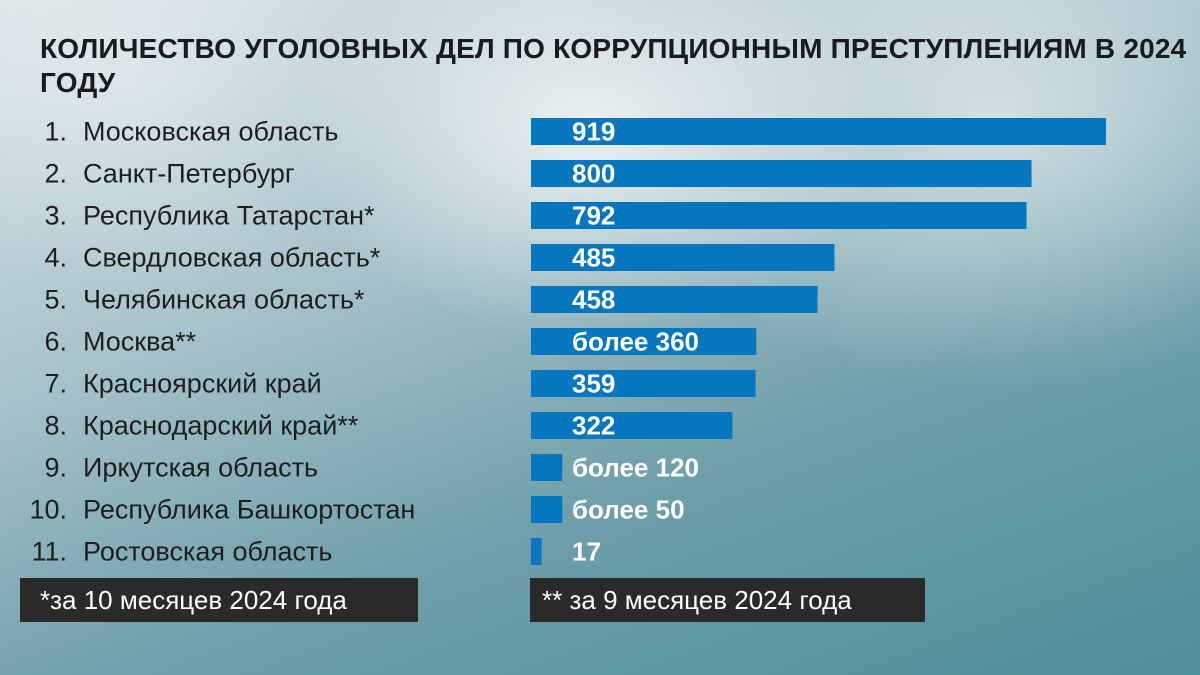 Image resolution: width=1200 pixels, height=675 pixels. Describe the element at coordinates (249, 510) in the screenshot. I see `category-name: Республика Башкортостан` at that location.